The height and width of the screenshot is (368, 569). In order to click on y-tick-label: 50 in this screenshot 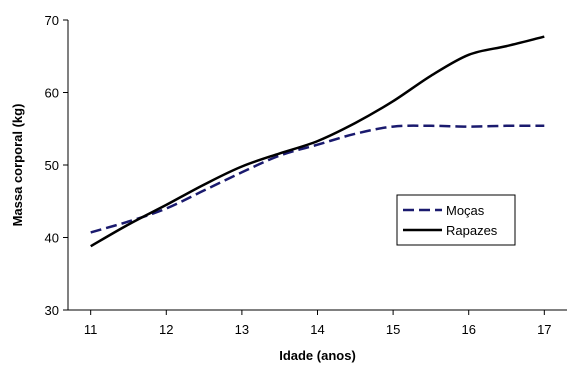, I will do `click(52, 165)`.